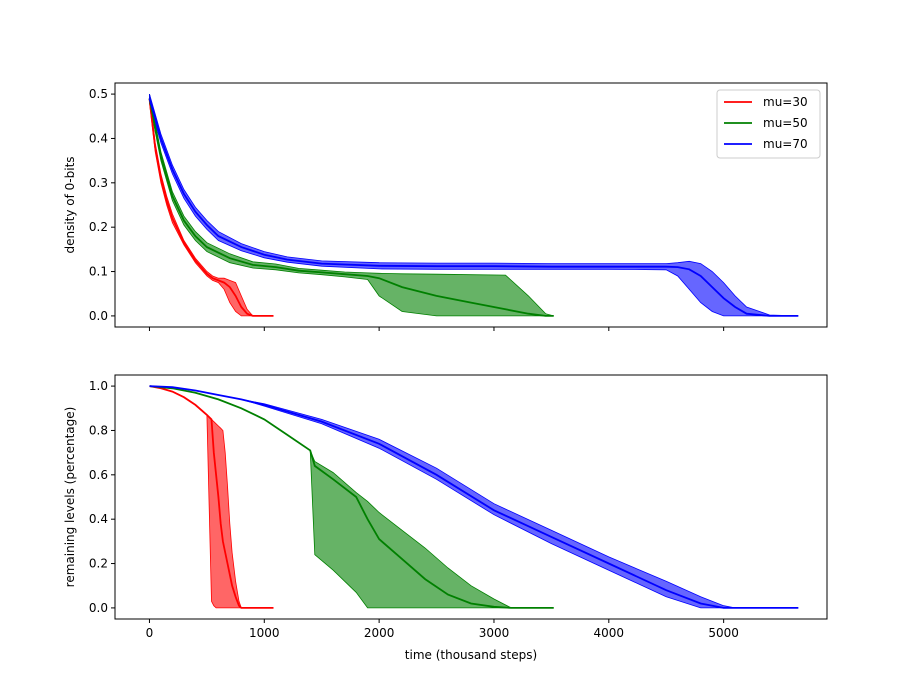 This screenshot has height=695, width=919. What do you see at coordinates (785, 144) in the screenshot?
I see `legend-label-mu70: mu=70` at bounding box center [785, 144].